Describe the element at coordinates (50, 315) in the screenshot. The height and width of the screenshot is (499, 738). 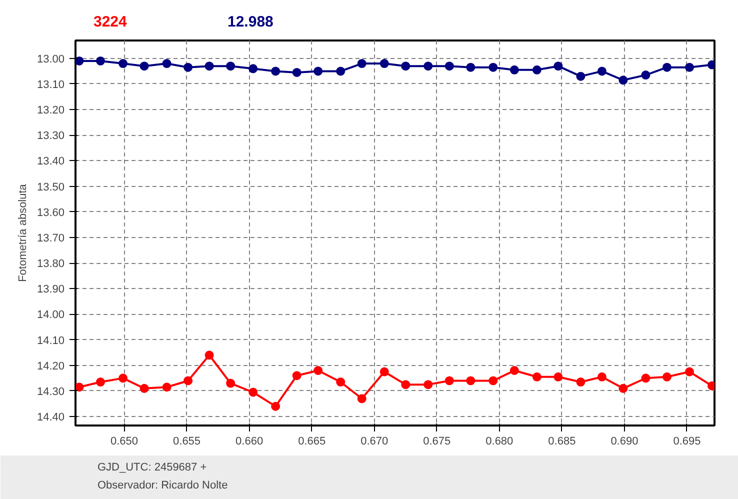
I see `y-tick-label: 14.00` at that location.